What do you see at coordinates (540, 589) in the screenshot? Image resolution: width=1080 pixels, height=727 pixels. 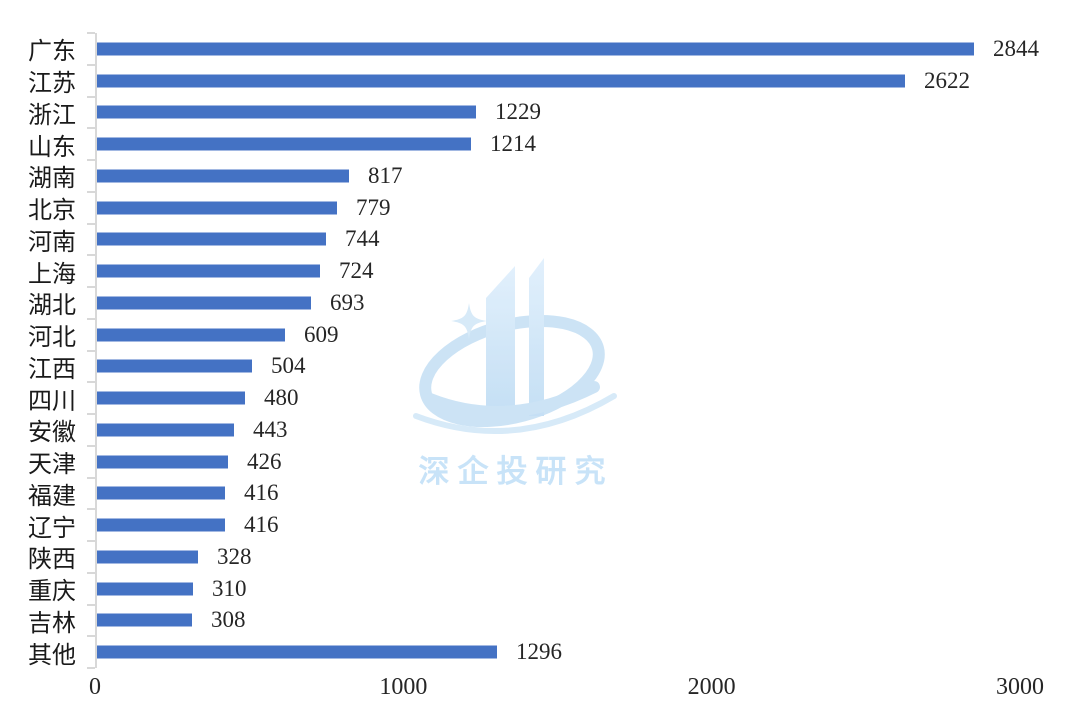 I see `bar-row: 重庆 310` at bounding box center [540, 589].